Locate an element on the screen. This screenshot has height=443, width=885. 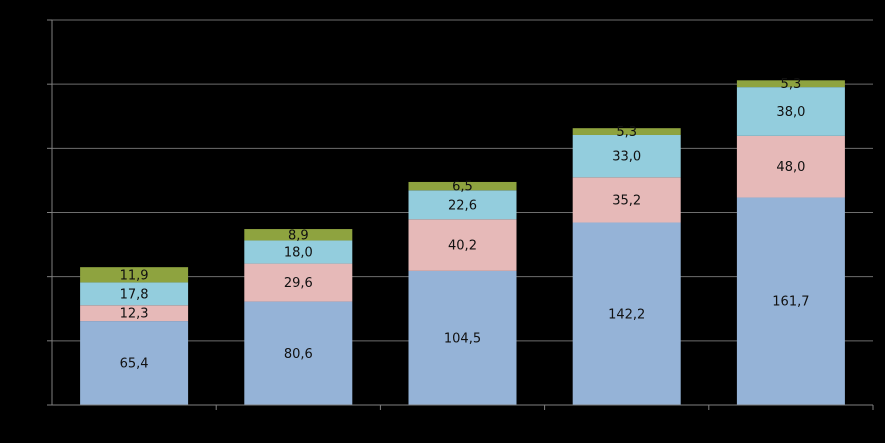
data-label: 48,0 is located at coordinates (790, 167).